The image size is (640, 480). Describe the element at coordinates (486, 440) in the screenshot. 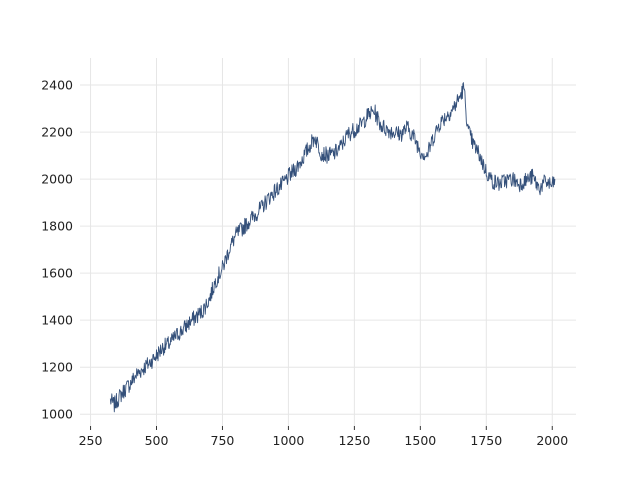

I see `x-tick-label: 1750` at that location.